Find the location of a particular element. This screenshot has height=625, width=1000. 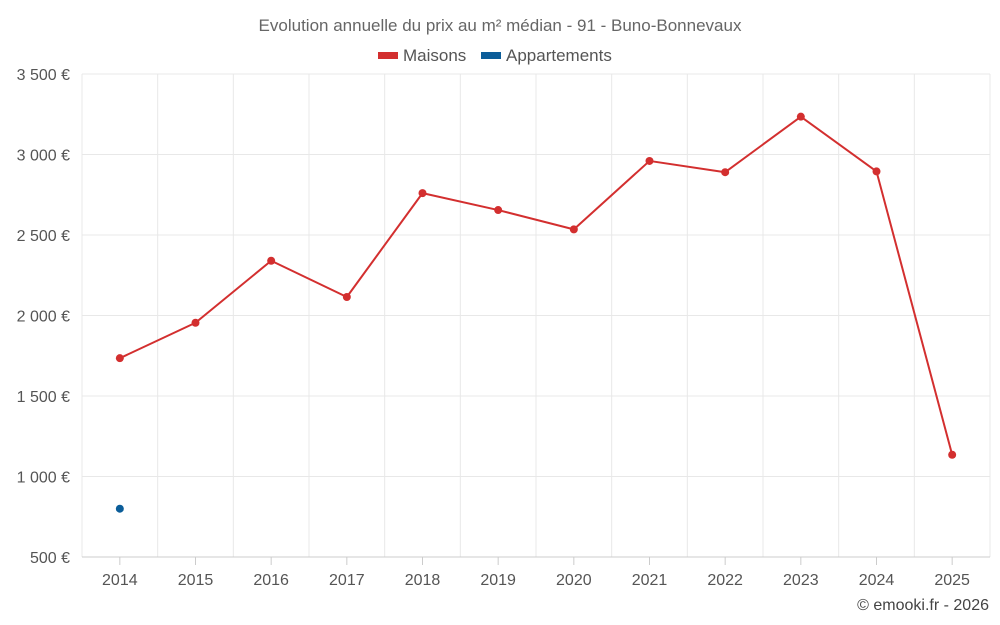

x-tick-label: 2024 is located at coordinates (877, 580).